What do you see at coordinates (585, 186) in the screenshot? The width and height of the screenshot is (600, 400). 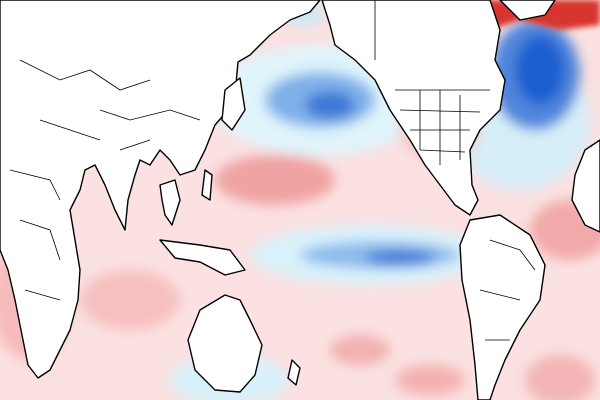 I see `west-africa` at bounding box center [585, 186].